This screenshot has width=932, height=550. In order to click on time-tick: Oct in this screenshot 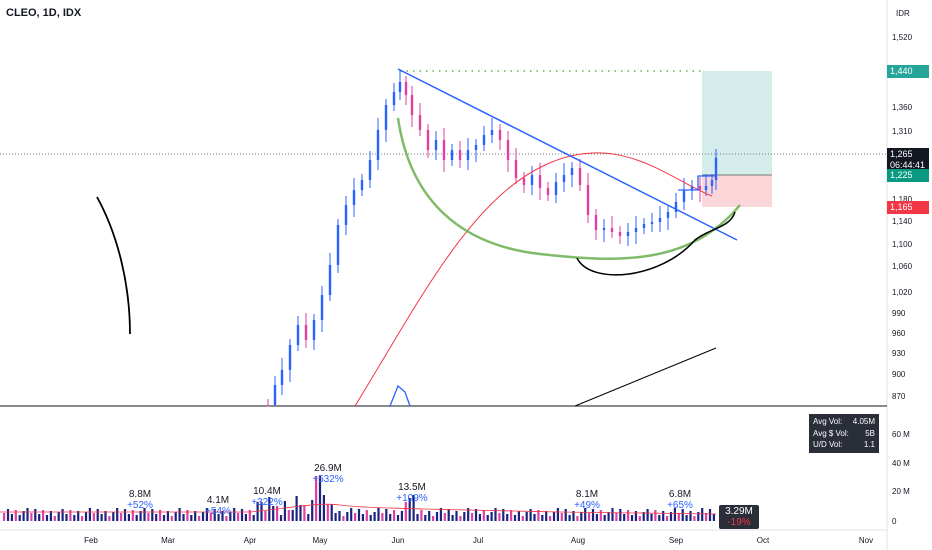, I will do `click(763, 540)`.